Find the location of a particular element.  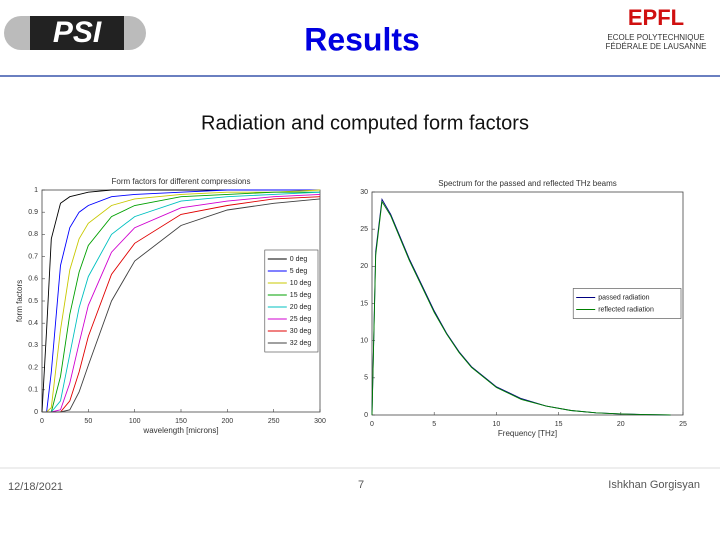

y-tick-label: 0.4 is located at coordinates (33, 323).